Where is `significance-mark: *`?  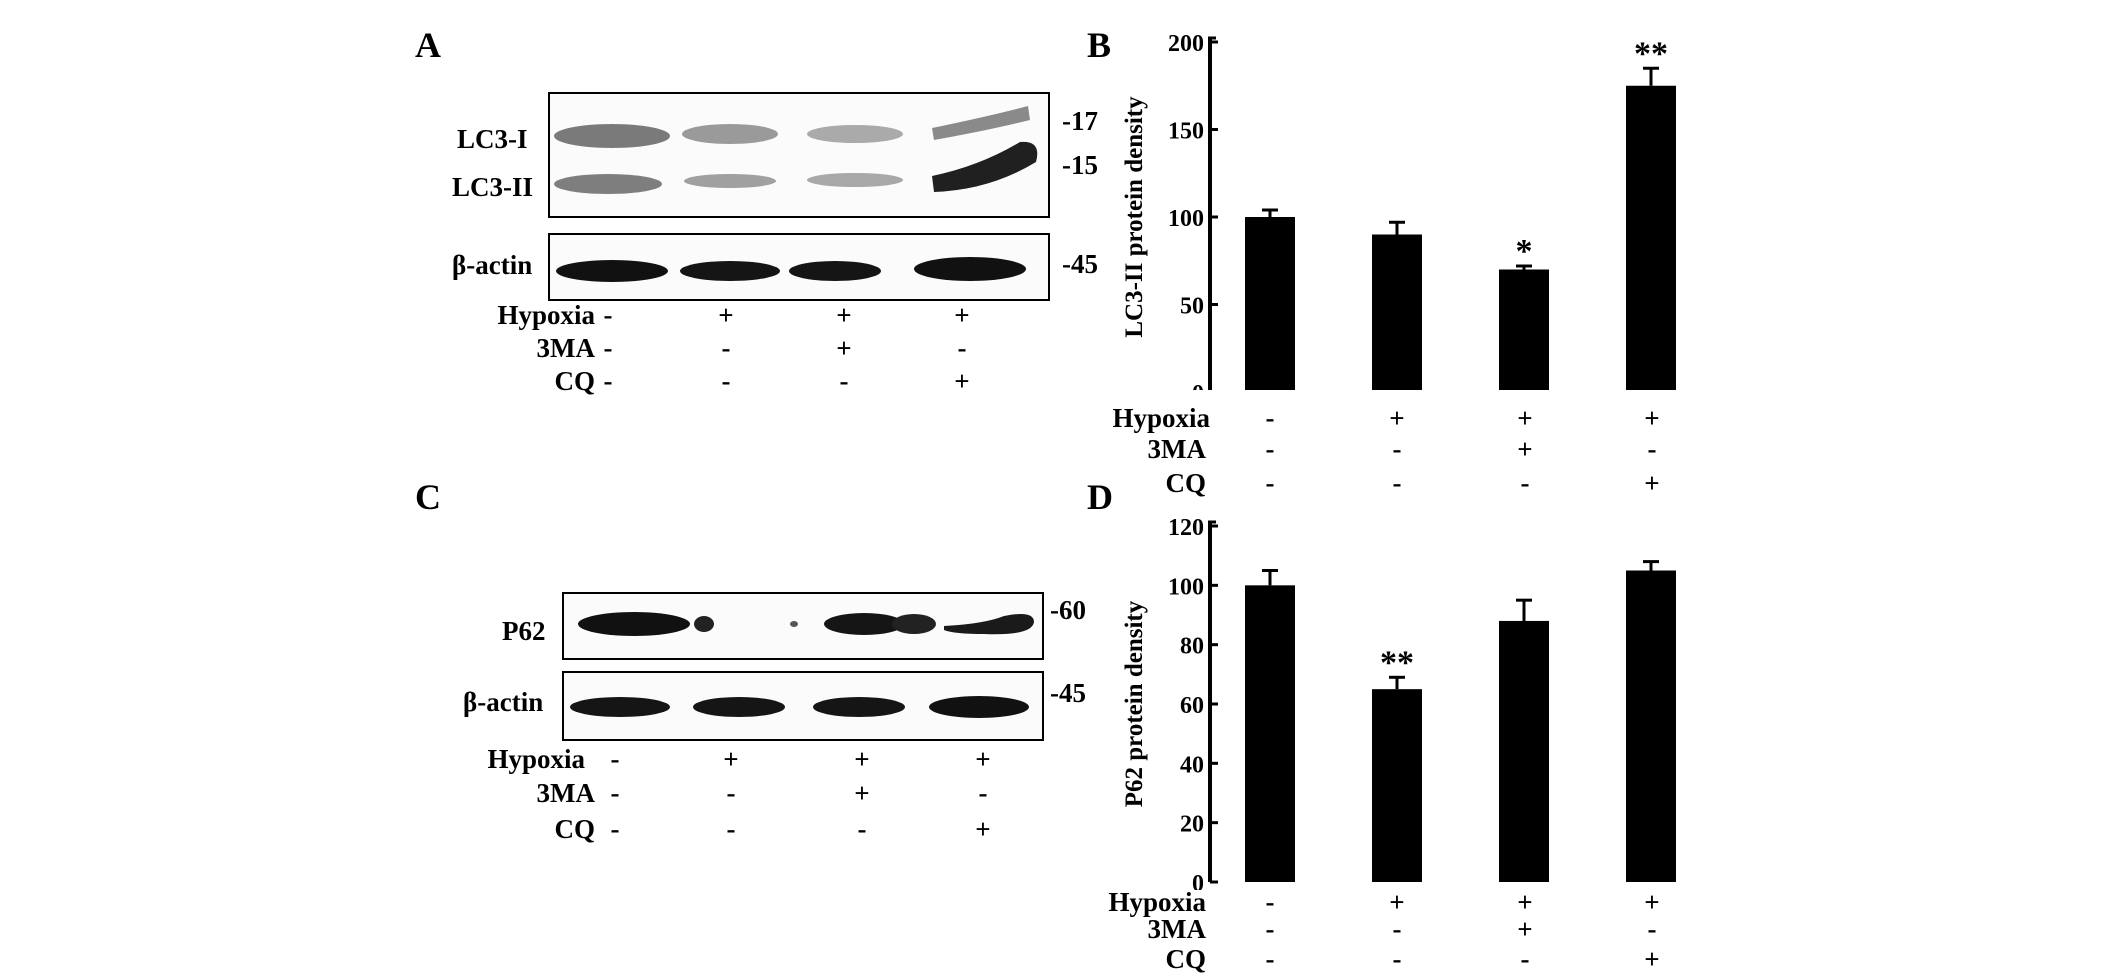 significance-mark: * is located at coordinates (1524, 251).